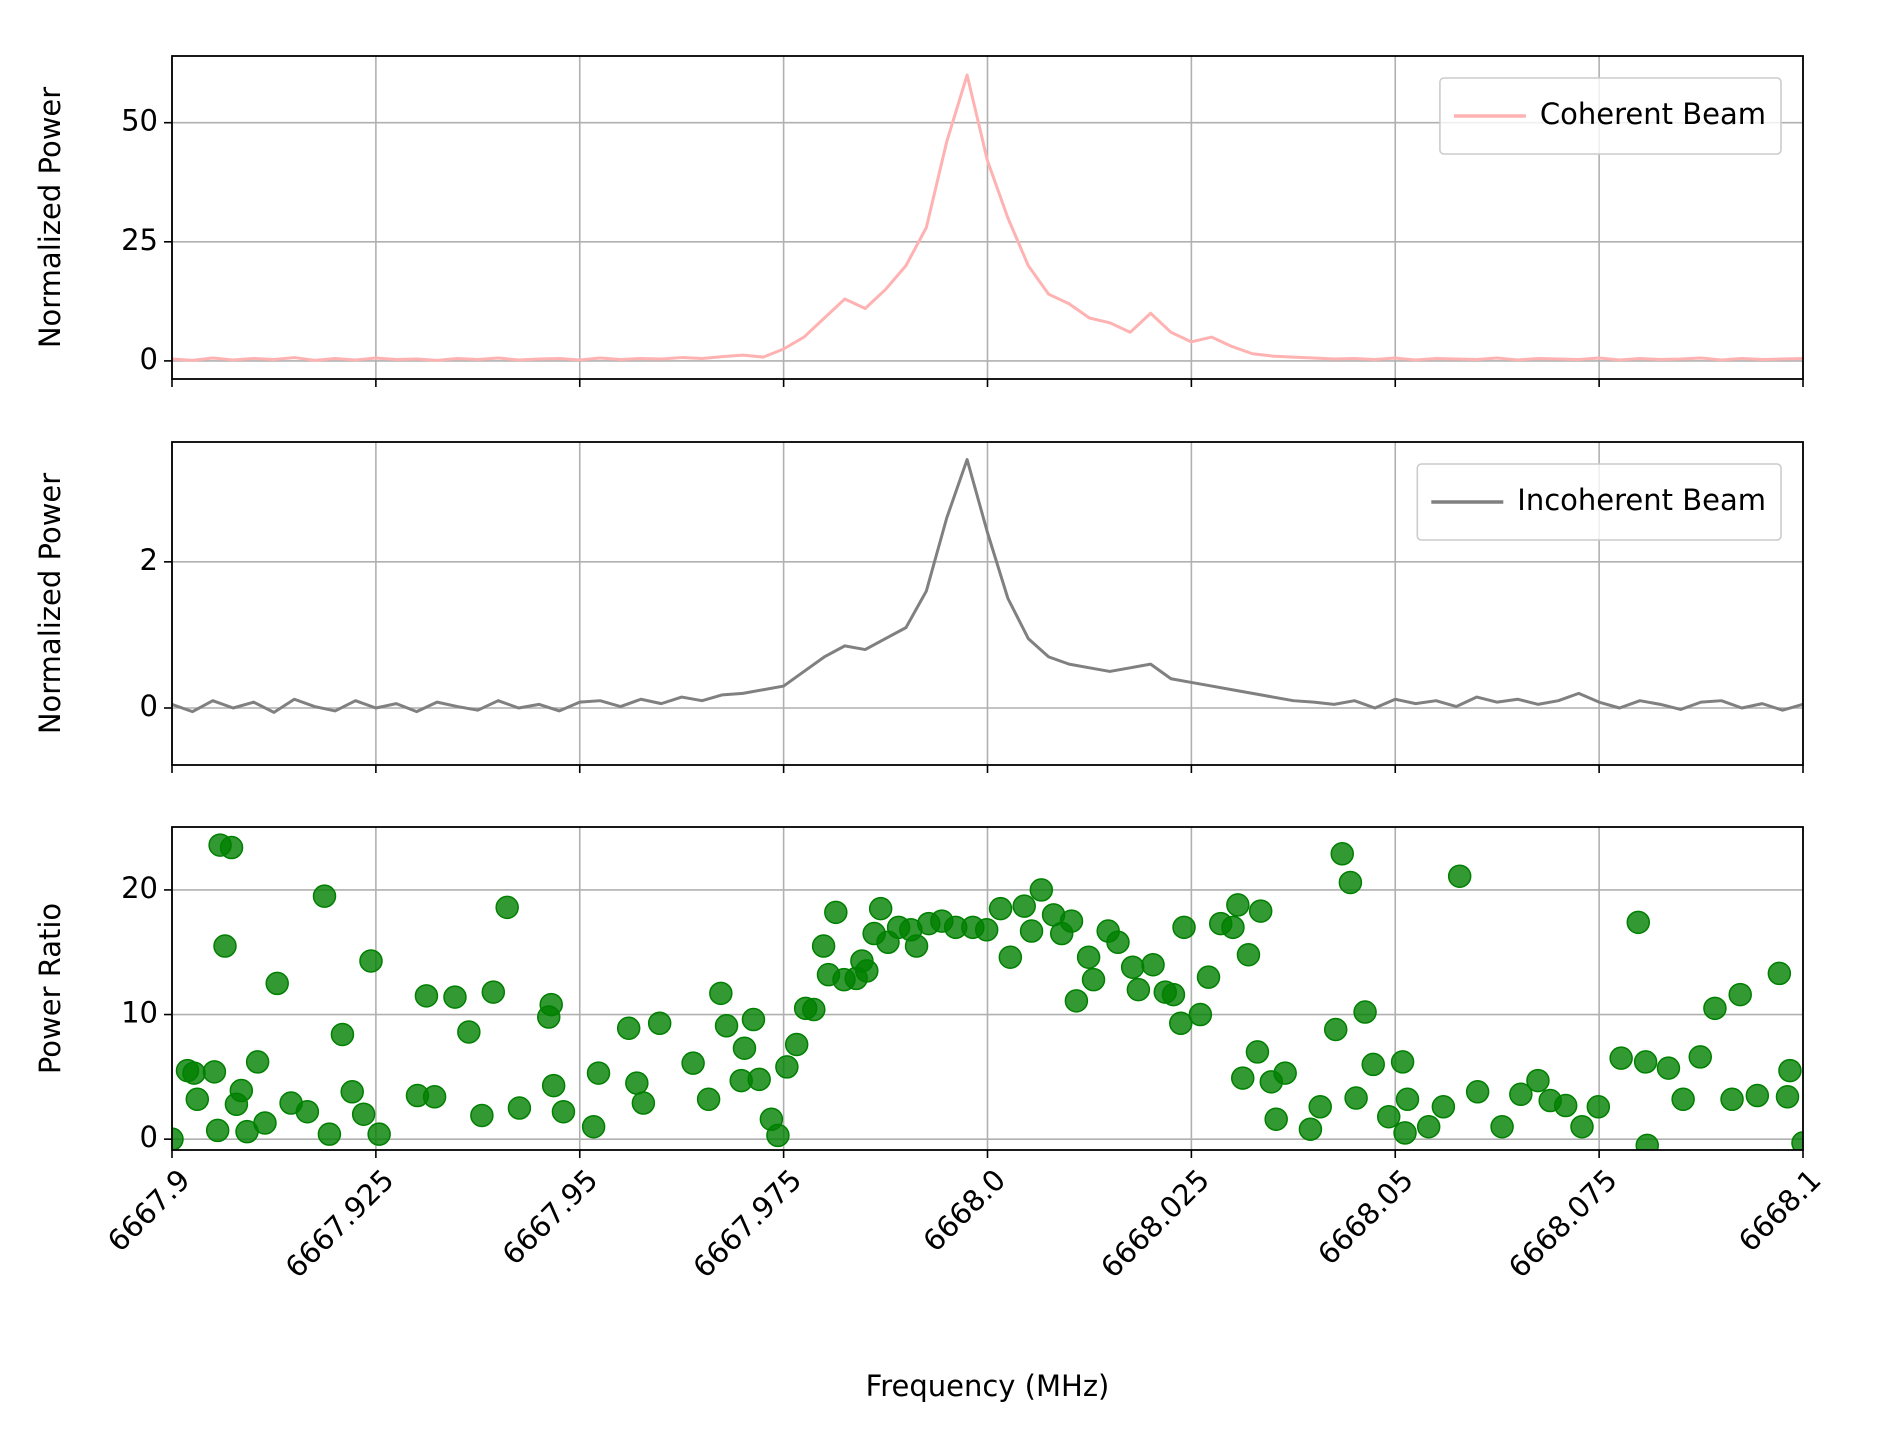 The height and width of the screenshot is (1435, 1889). I want to click on legend-label: Incoherent Beam, so click(1641, 500).